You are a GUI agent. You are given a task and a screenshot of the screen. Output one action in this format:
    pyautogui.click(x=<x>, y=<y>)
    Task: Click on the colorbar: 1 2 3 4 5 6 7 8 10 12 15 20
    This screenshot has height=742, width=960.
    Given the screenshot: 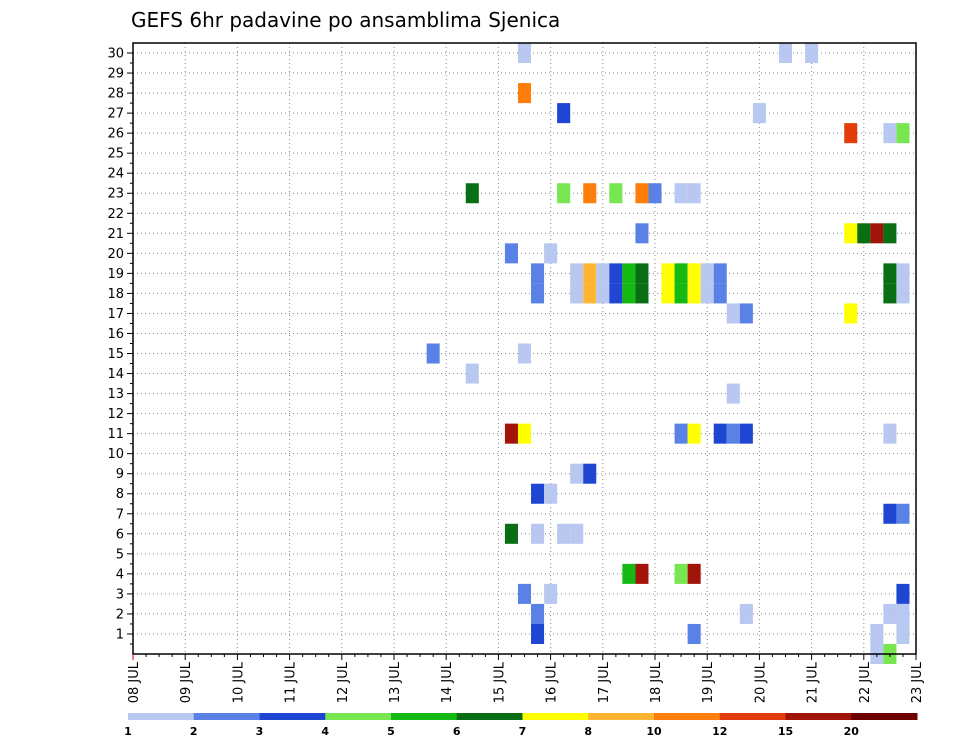 What is the action you would take?
    pyautogui.click(x=521, y=725)
    